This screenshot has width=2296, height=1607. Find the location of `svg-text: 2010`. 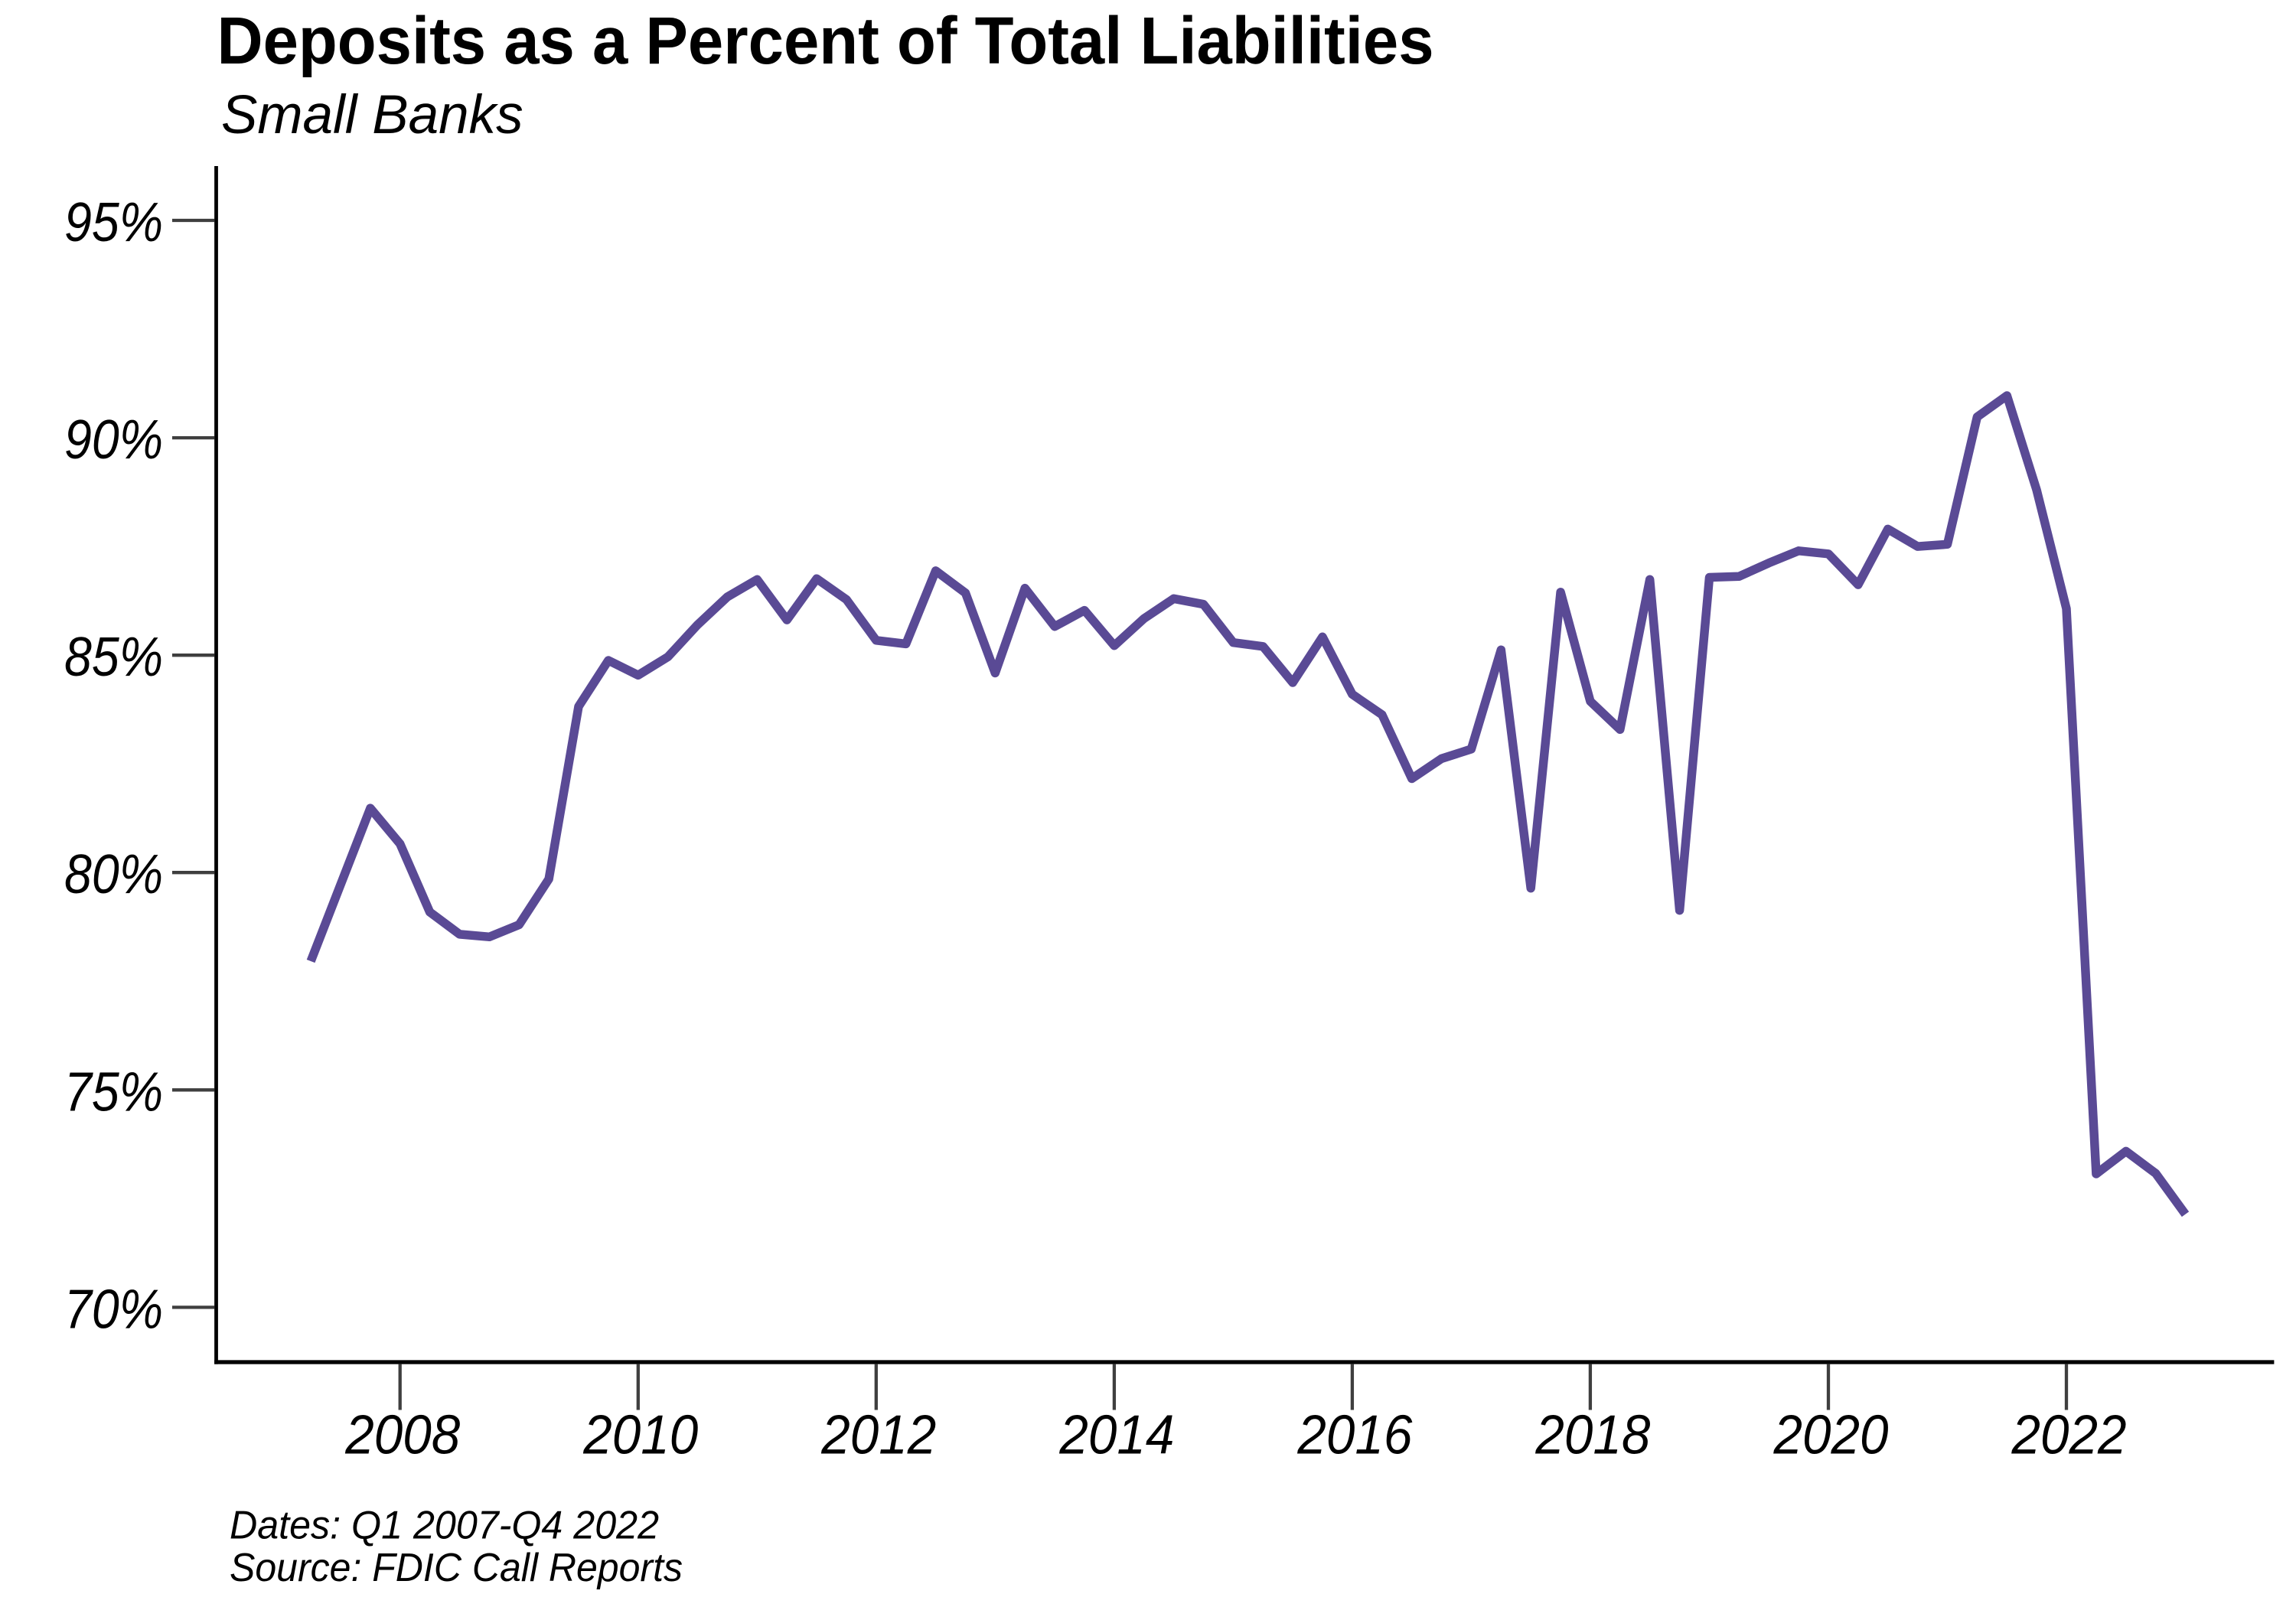

svg-text: 2010 is located at coordinates (640, 1435).